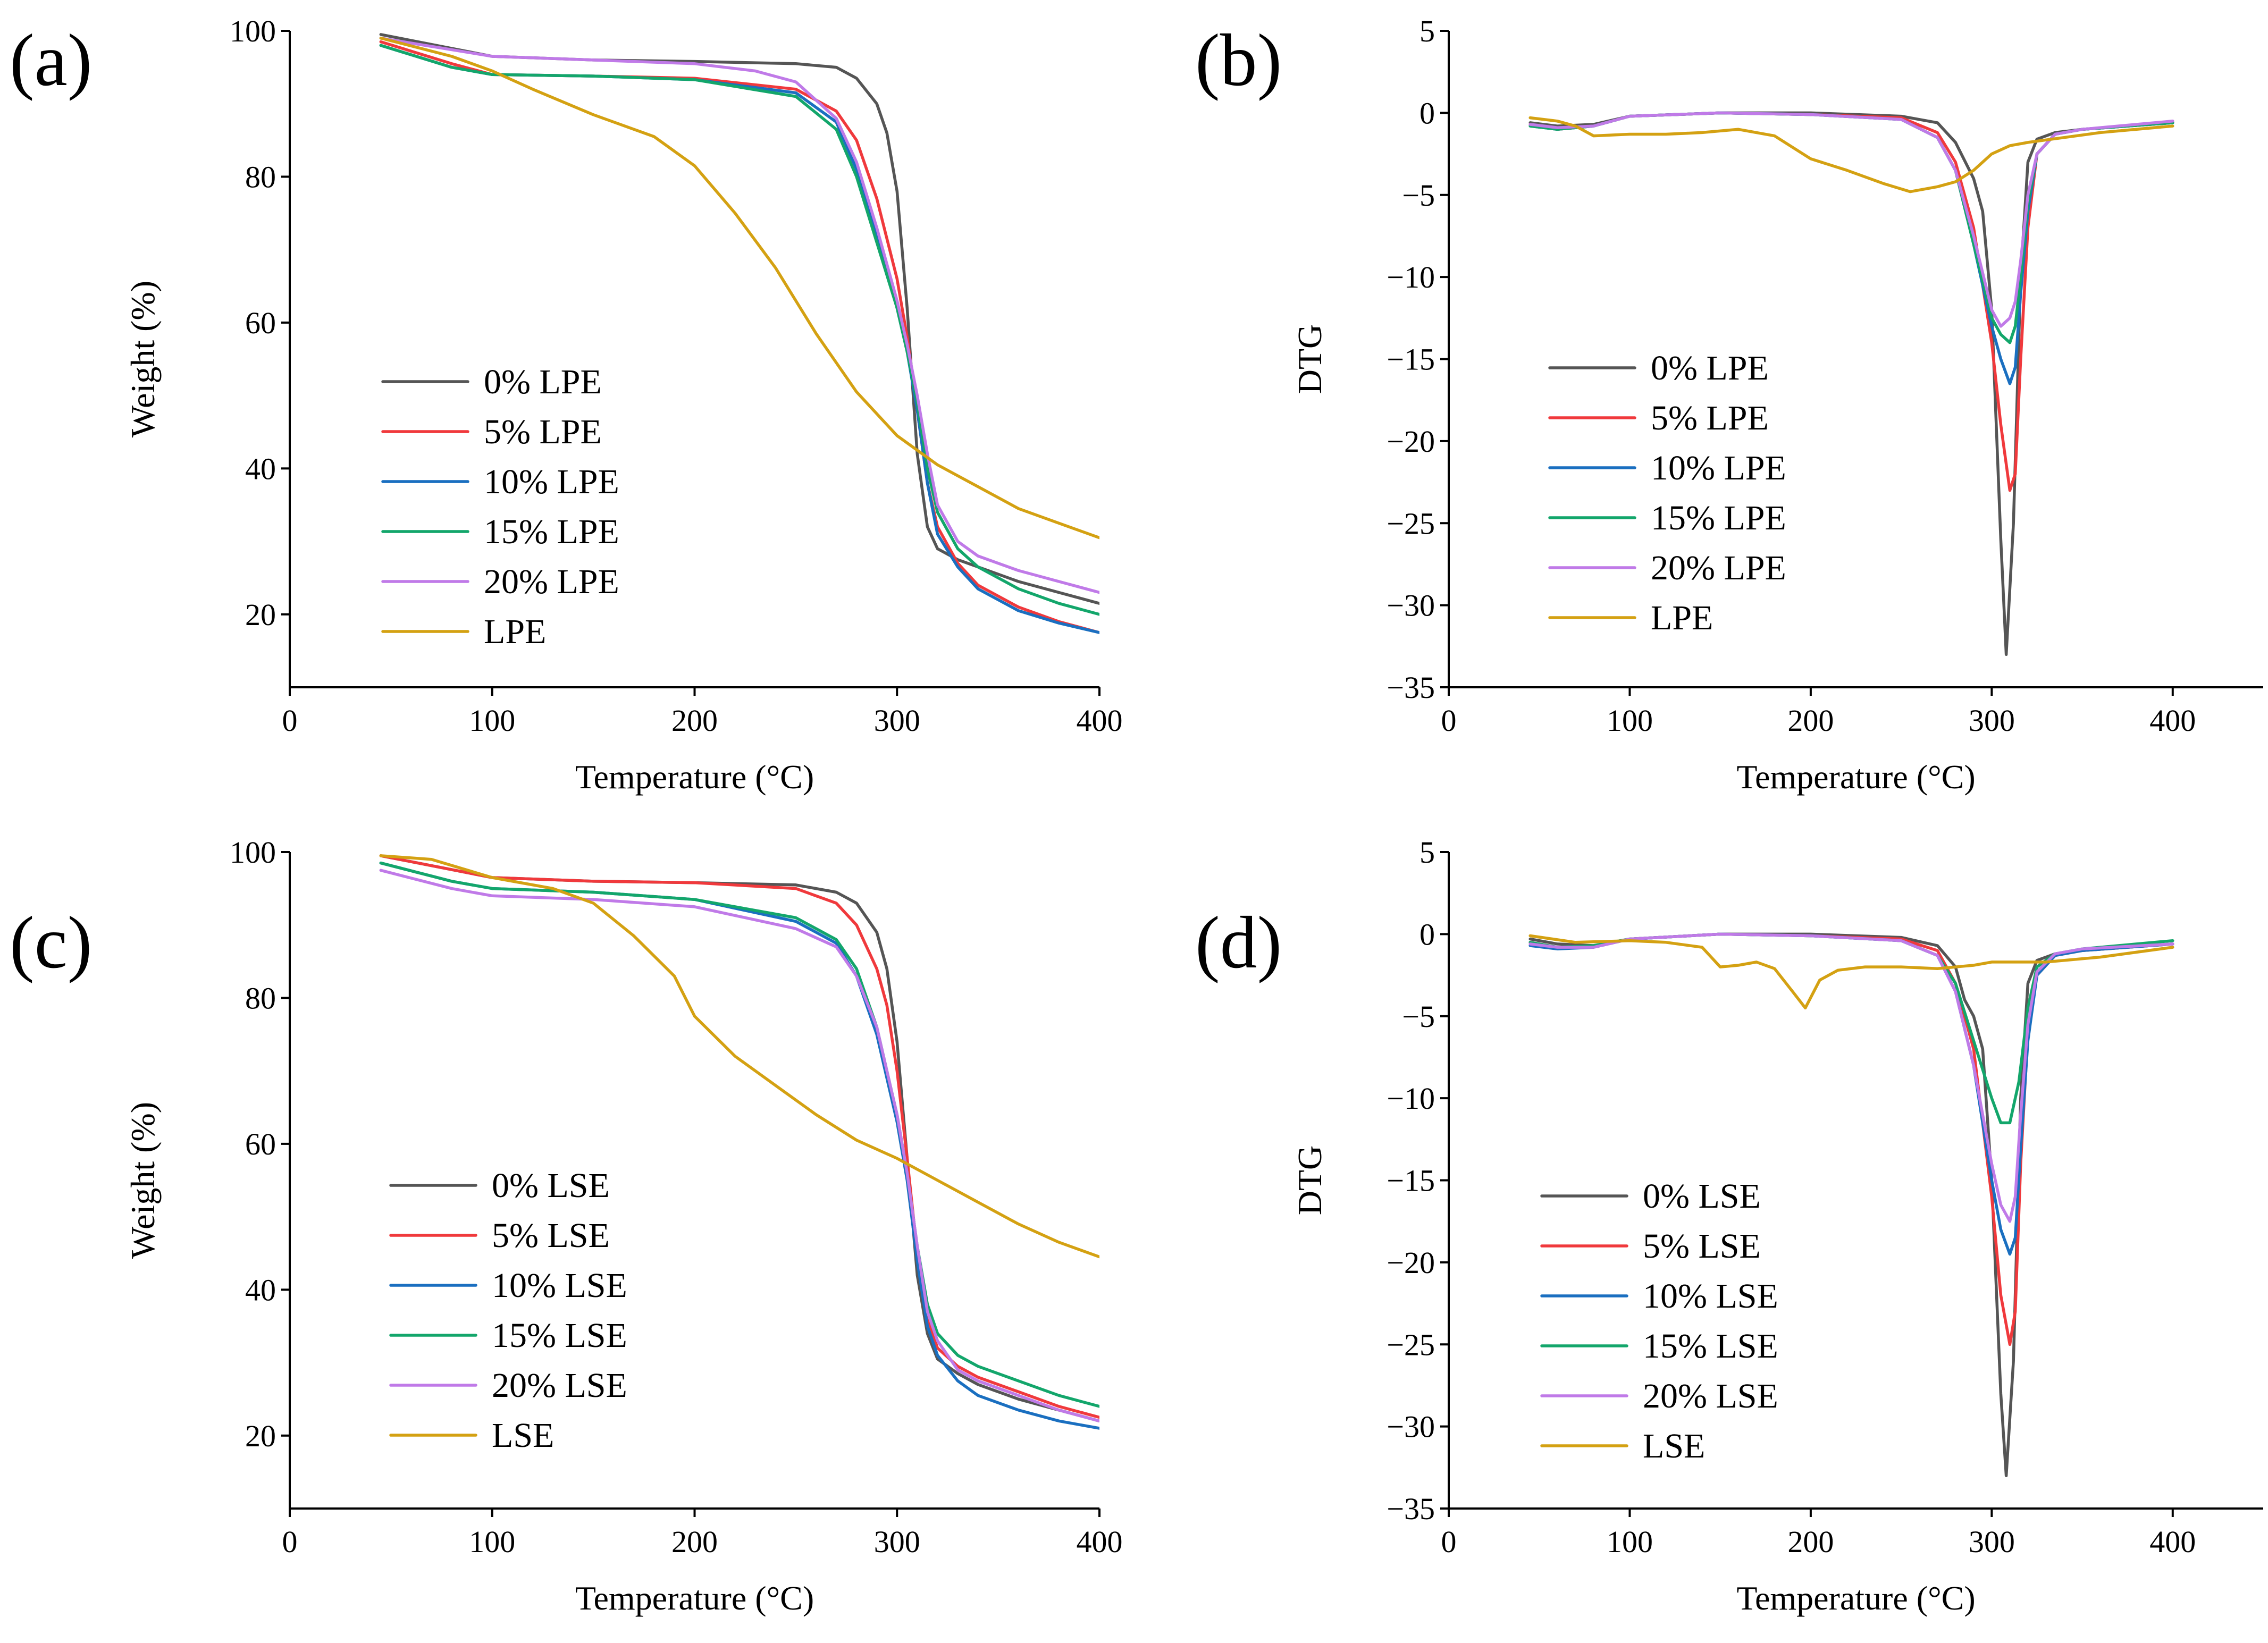  I want to click on series-line-5-lpe, so click(1851, 301).